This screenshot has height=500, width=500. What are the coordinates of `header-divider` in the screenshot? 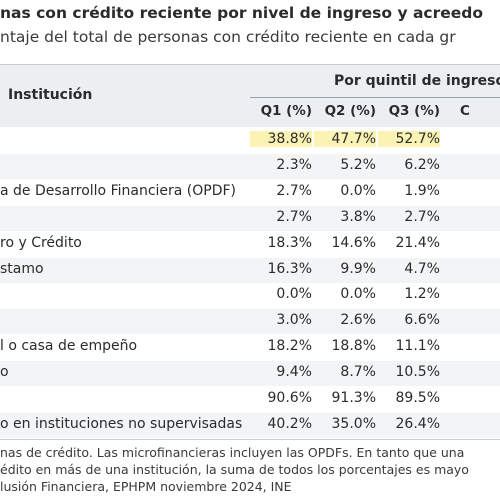 It's located at (375, 97).